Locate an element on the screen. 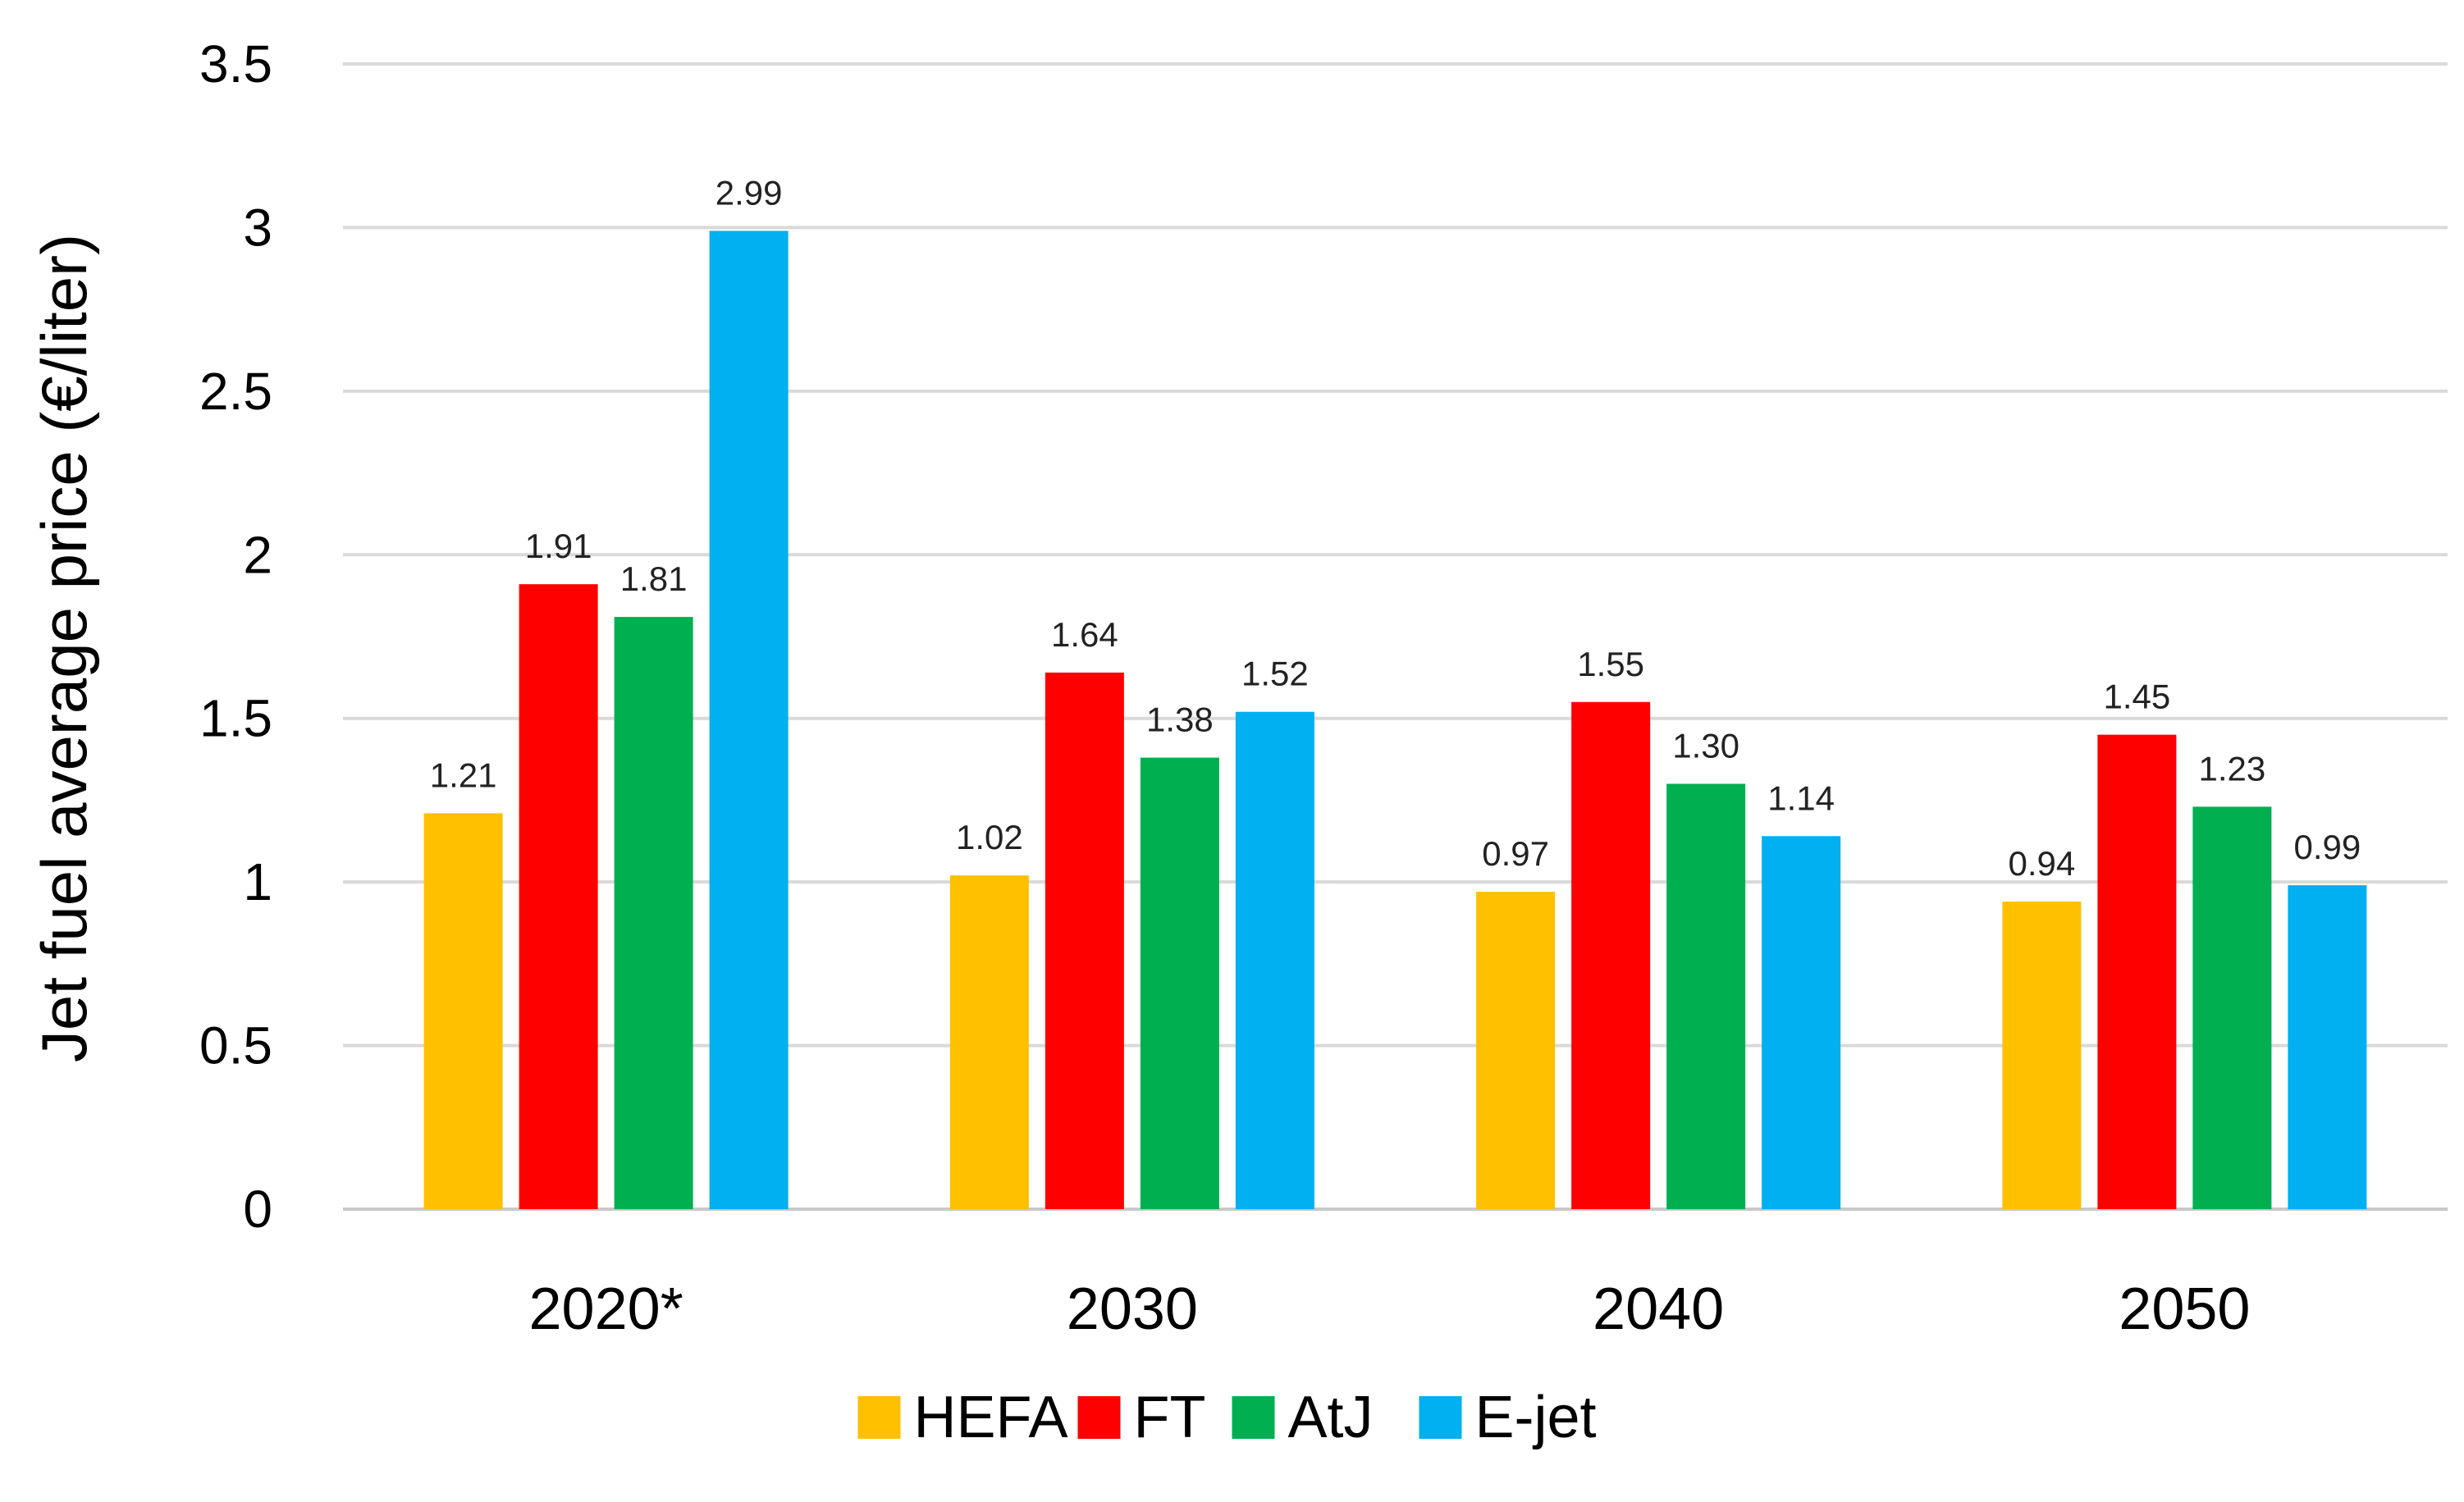  data-label: 1.45 is located at coordinates (2137, 697).